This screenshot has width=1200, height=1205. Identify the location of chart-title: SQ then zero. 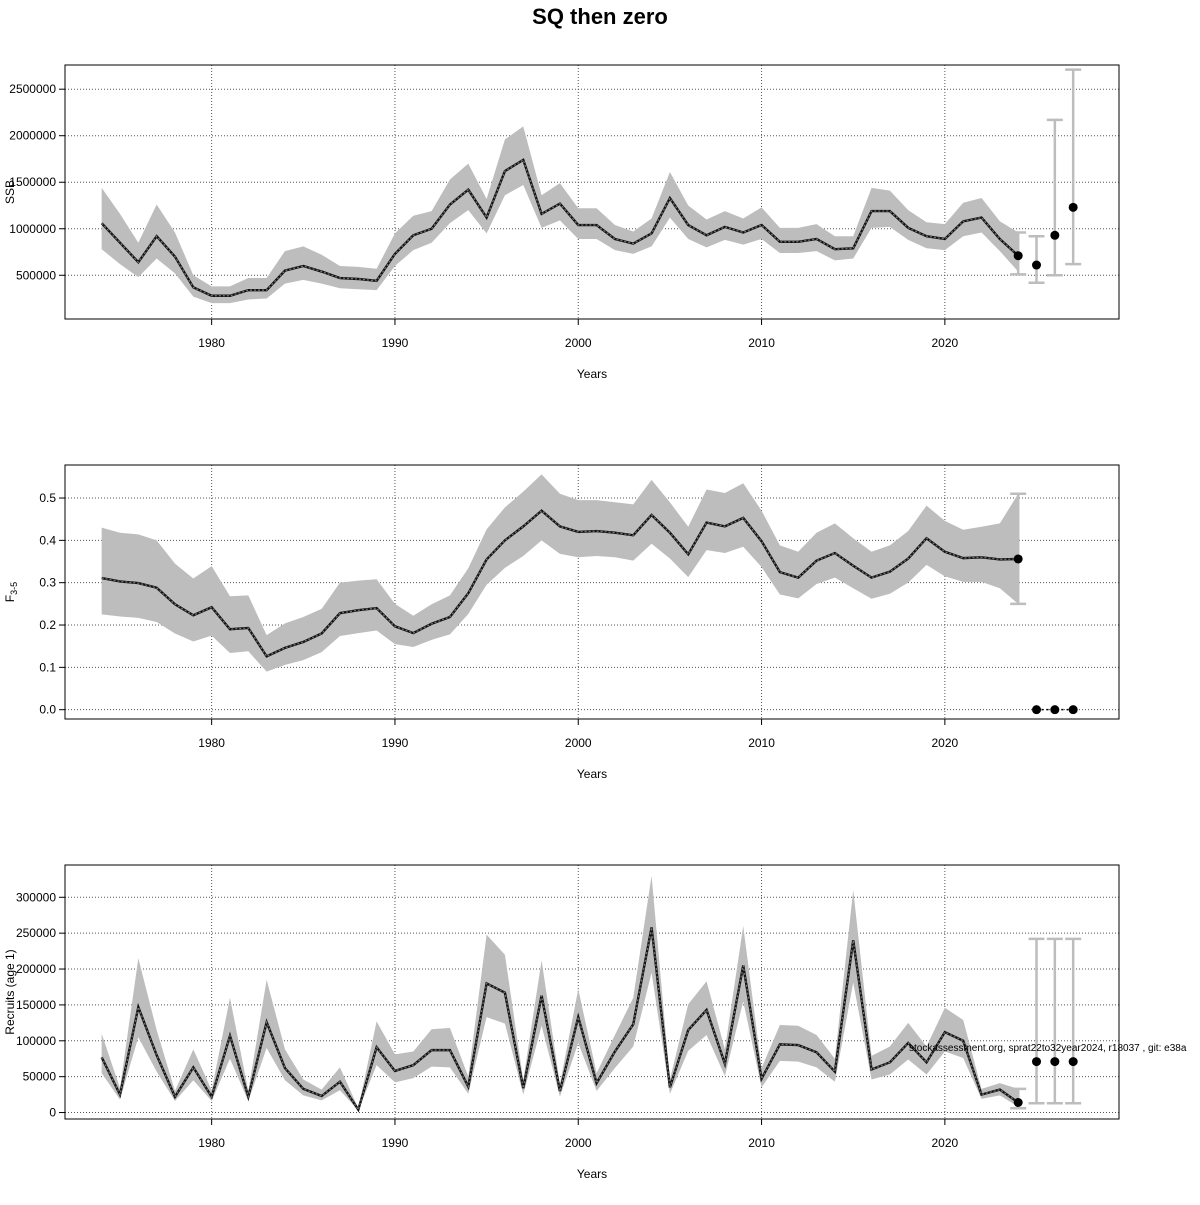
(600, 16).